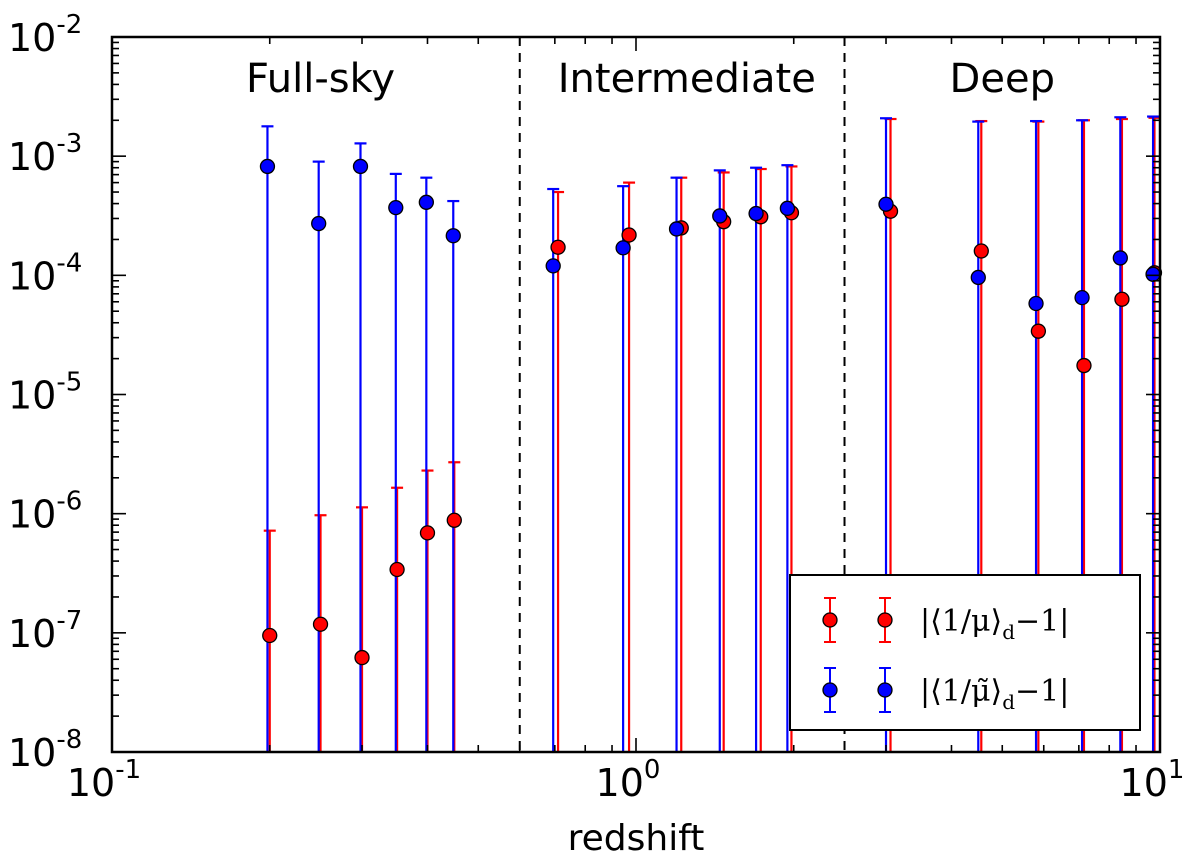 This screenshot has height=860, width=1200. I want to click on y-tick-label: 10⁻⁸, so click(45, 750).